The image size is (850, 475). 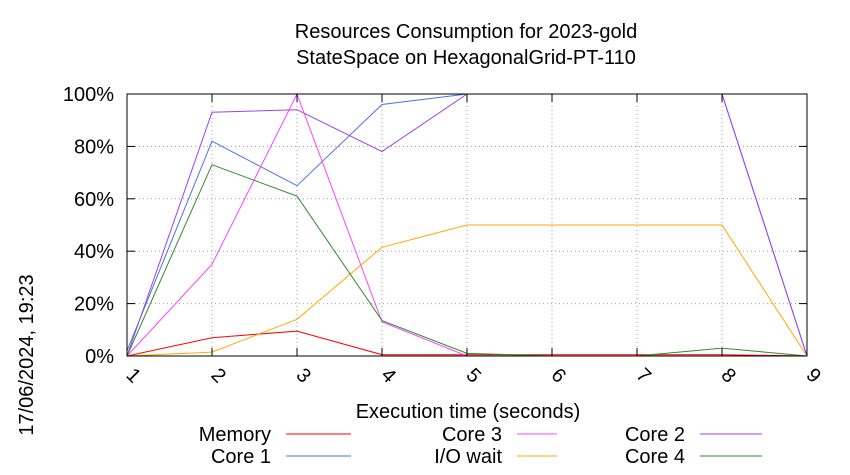 What do you see at coordinates (388, 375) in the screenshot?
I see `x-tick-label: 4` at bounding box center [388, 375].